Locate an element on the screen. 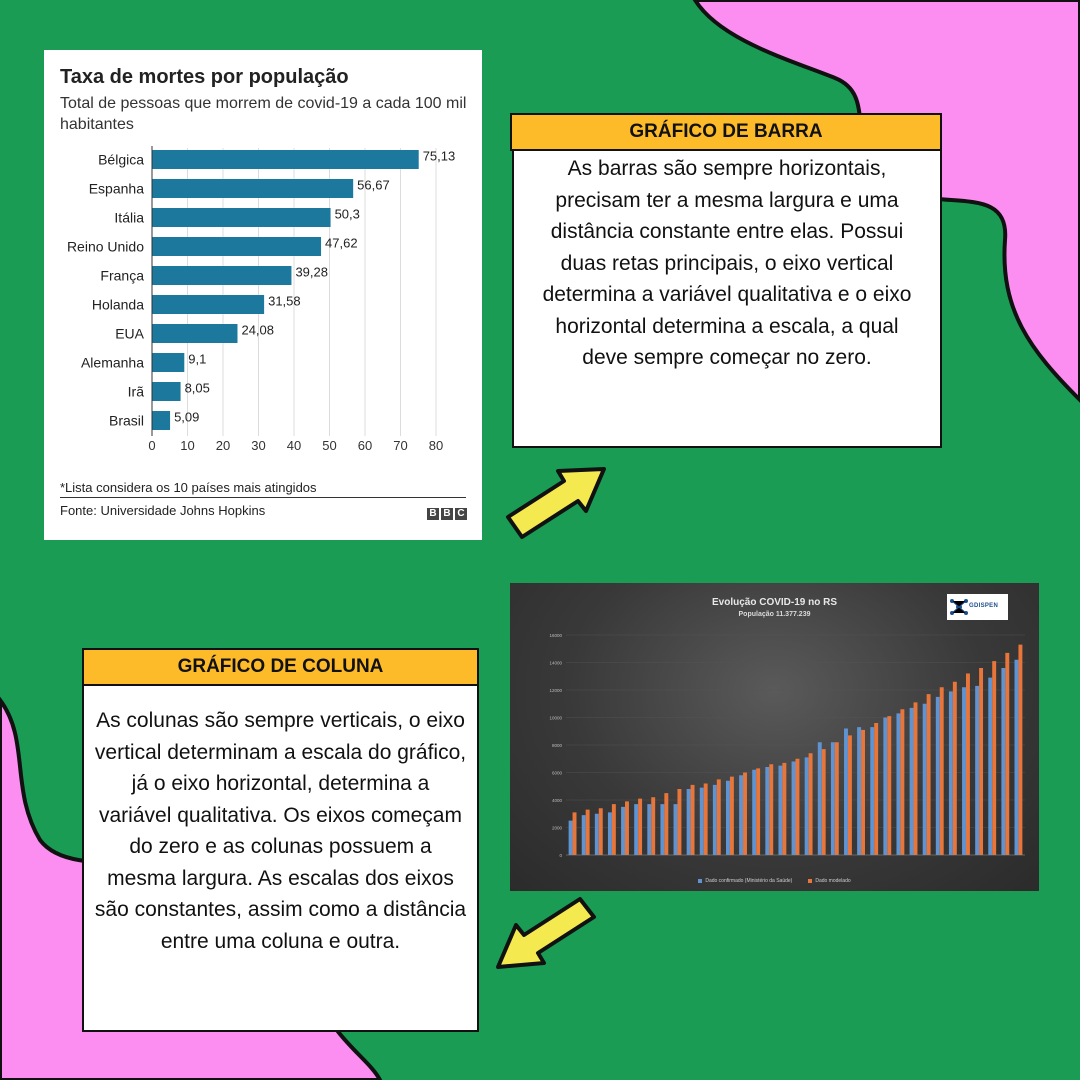  legend-label: Dado modelado is located at coordinates (833, 881).